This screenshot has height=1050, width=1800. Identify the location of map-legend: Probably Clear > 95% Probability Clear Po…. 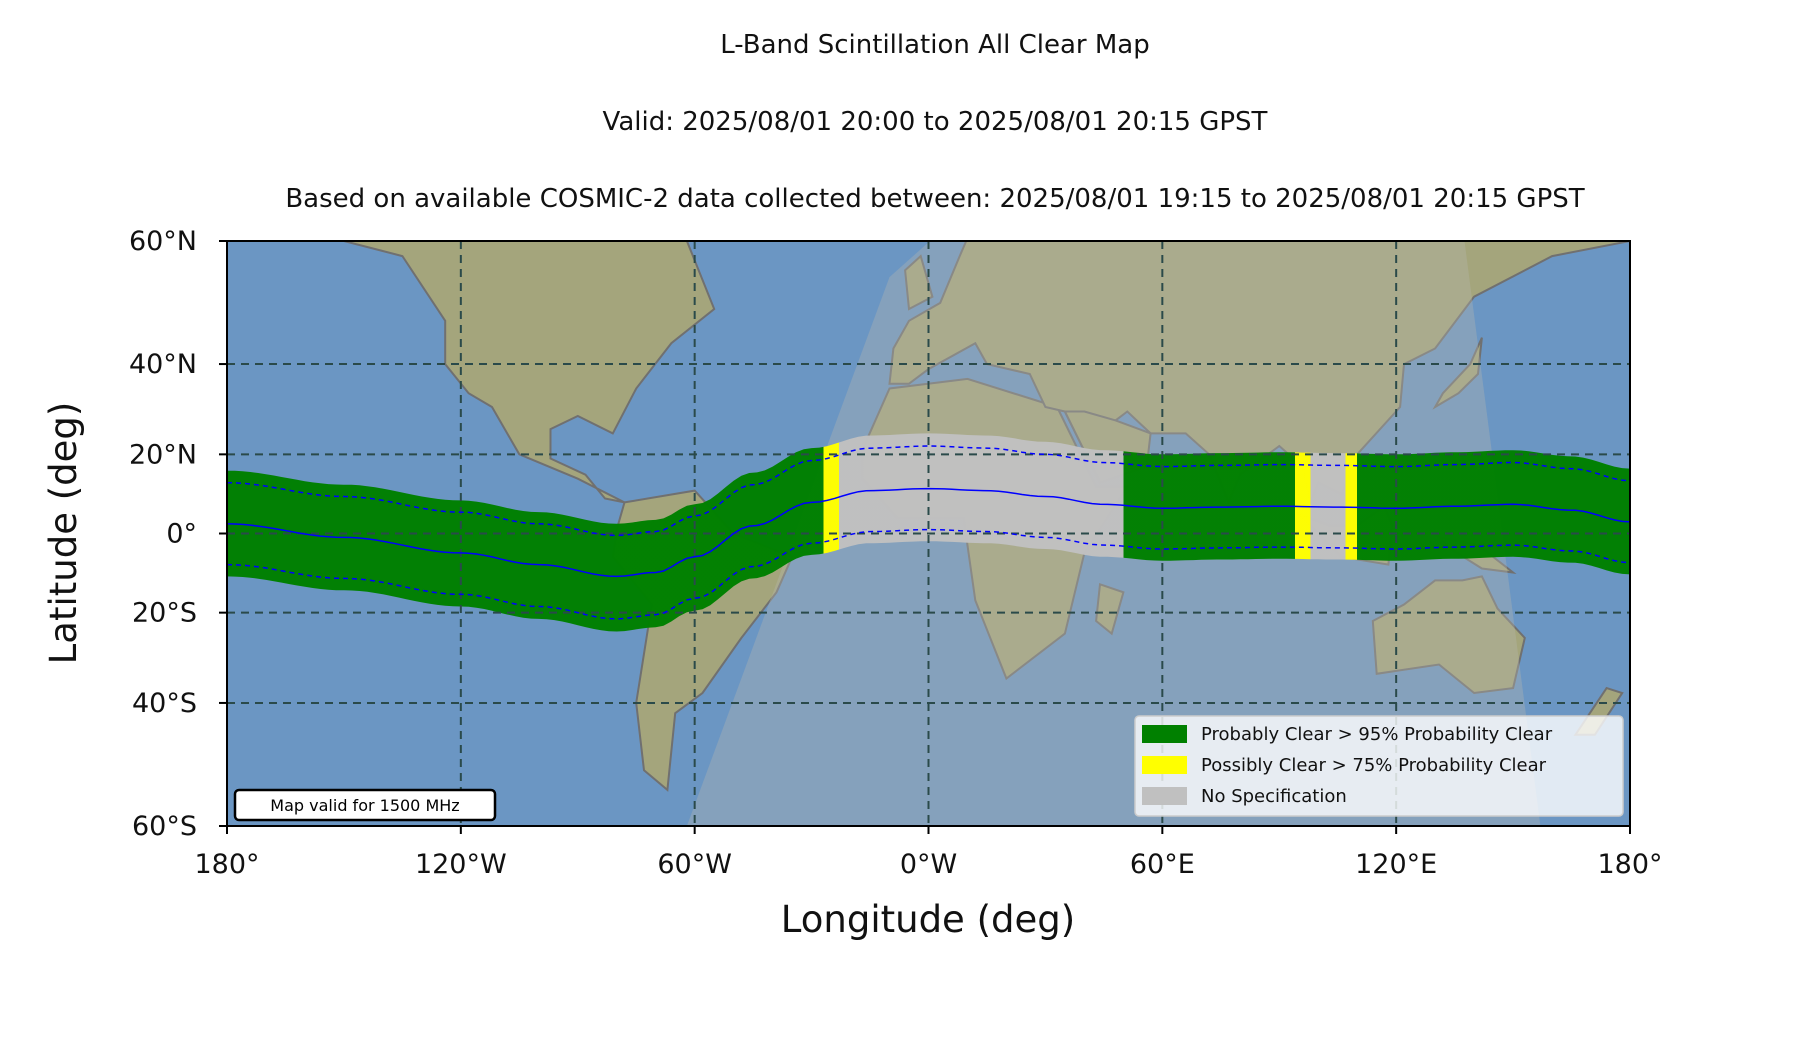
(1379, 766).